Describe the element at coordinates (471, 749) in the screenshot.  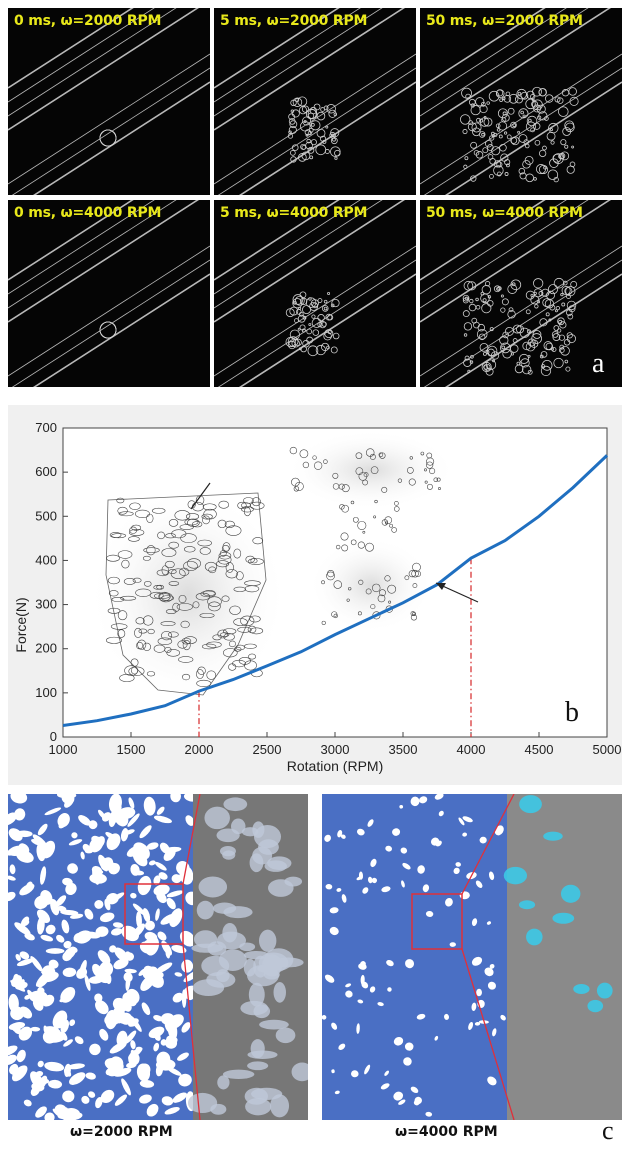
I see `x-tick-label: 4000` at that location.